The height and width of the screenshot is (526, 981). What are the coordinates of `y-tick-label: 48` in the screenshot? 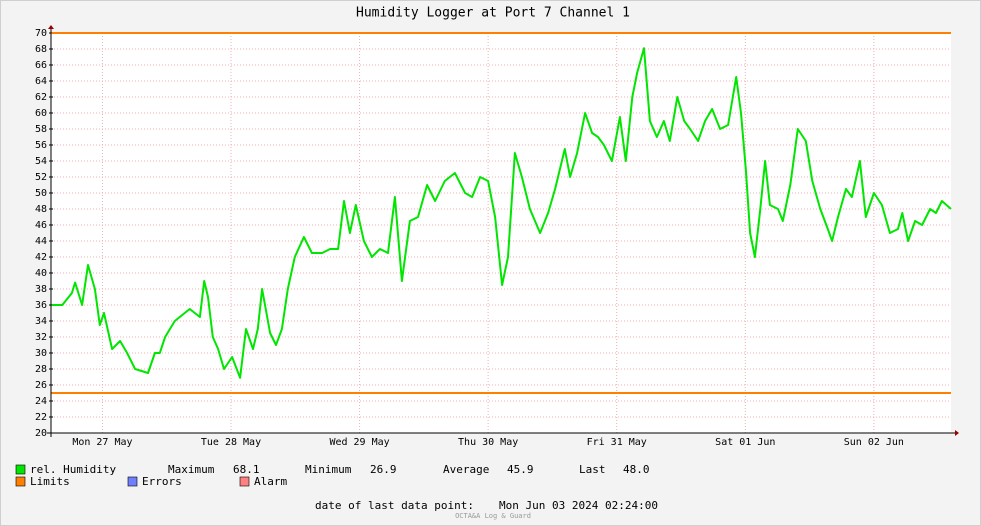 It's located at (41, 209).